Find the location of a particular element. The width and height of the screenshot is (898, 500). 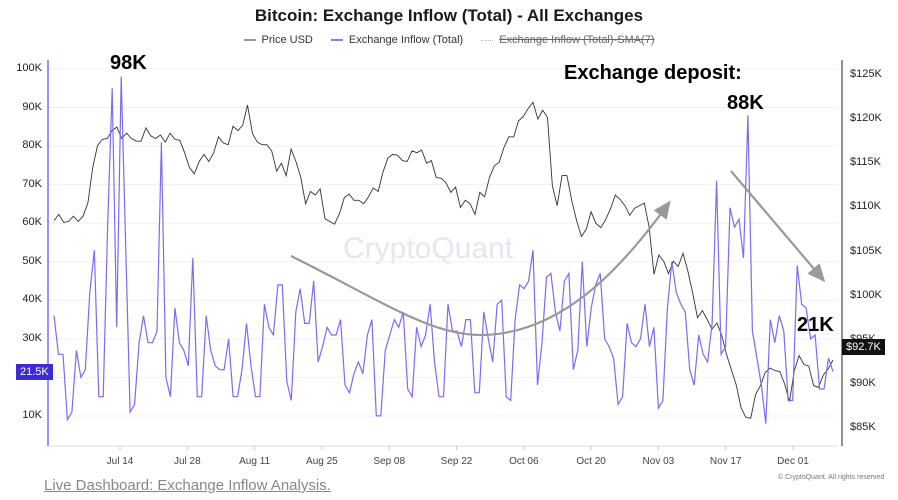

right-axis-tick-label: $90K is located at coordinates (863, 382).